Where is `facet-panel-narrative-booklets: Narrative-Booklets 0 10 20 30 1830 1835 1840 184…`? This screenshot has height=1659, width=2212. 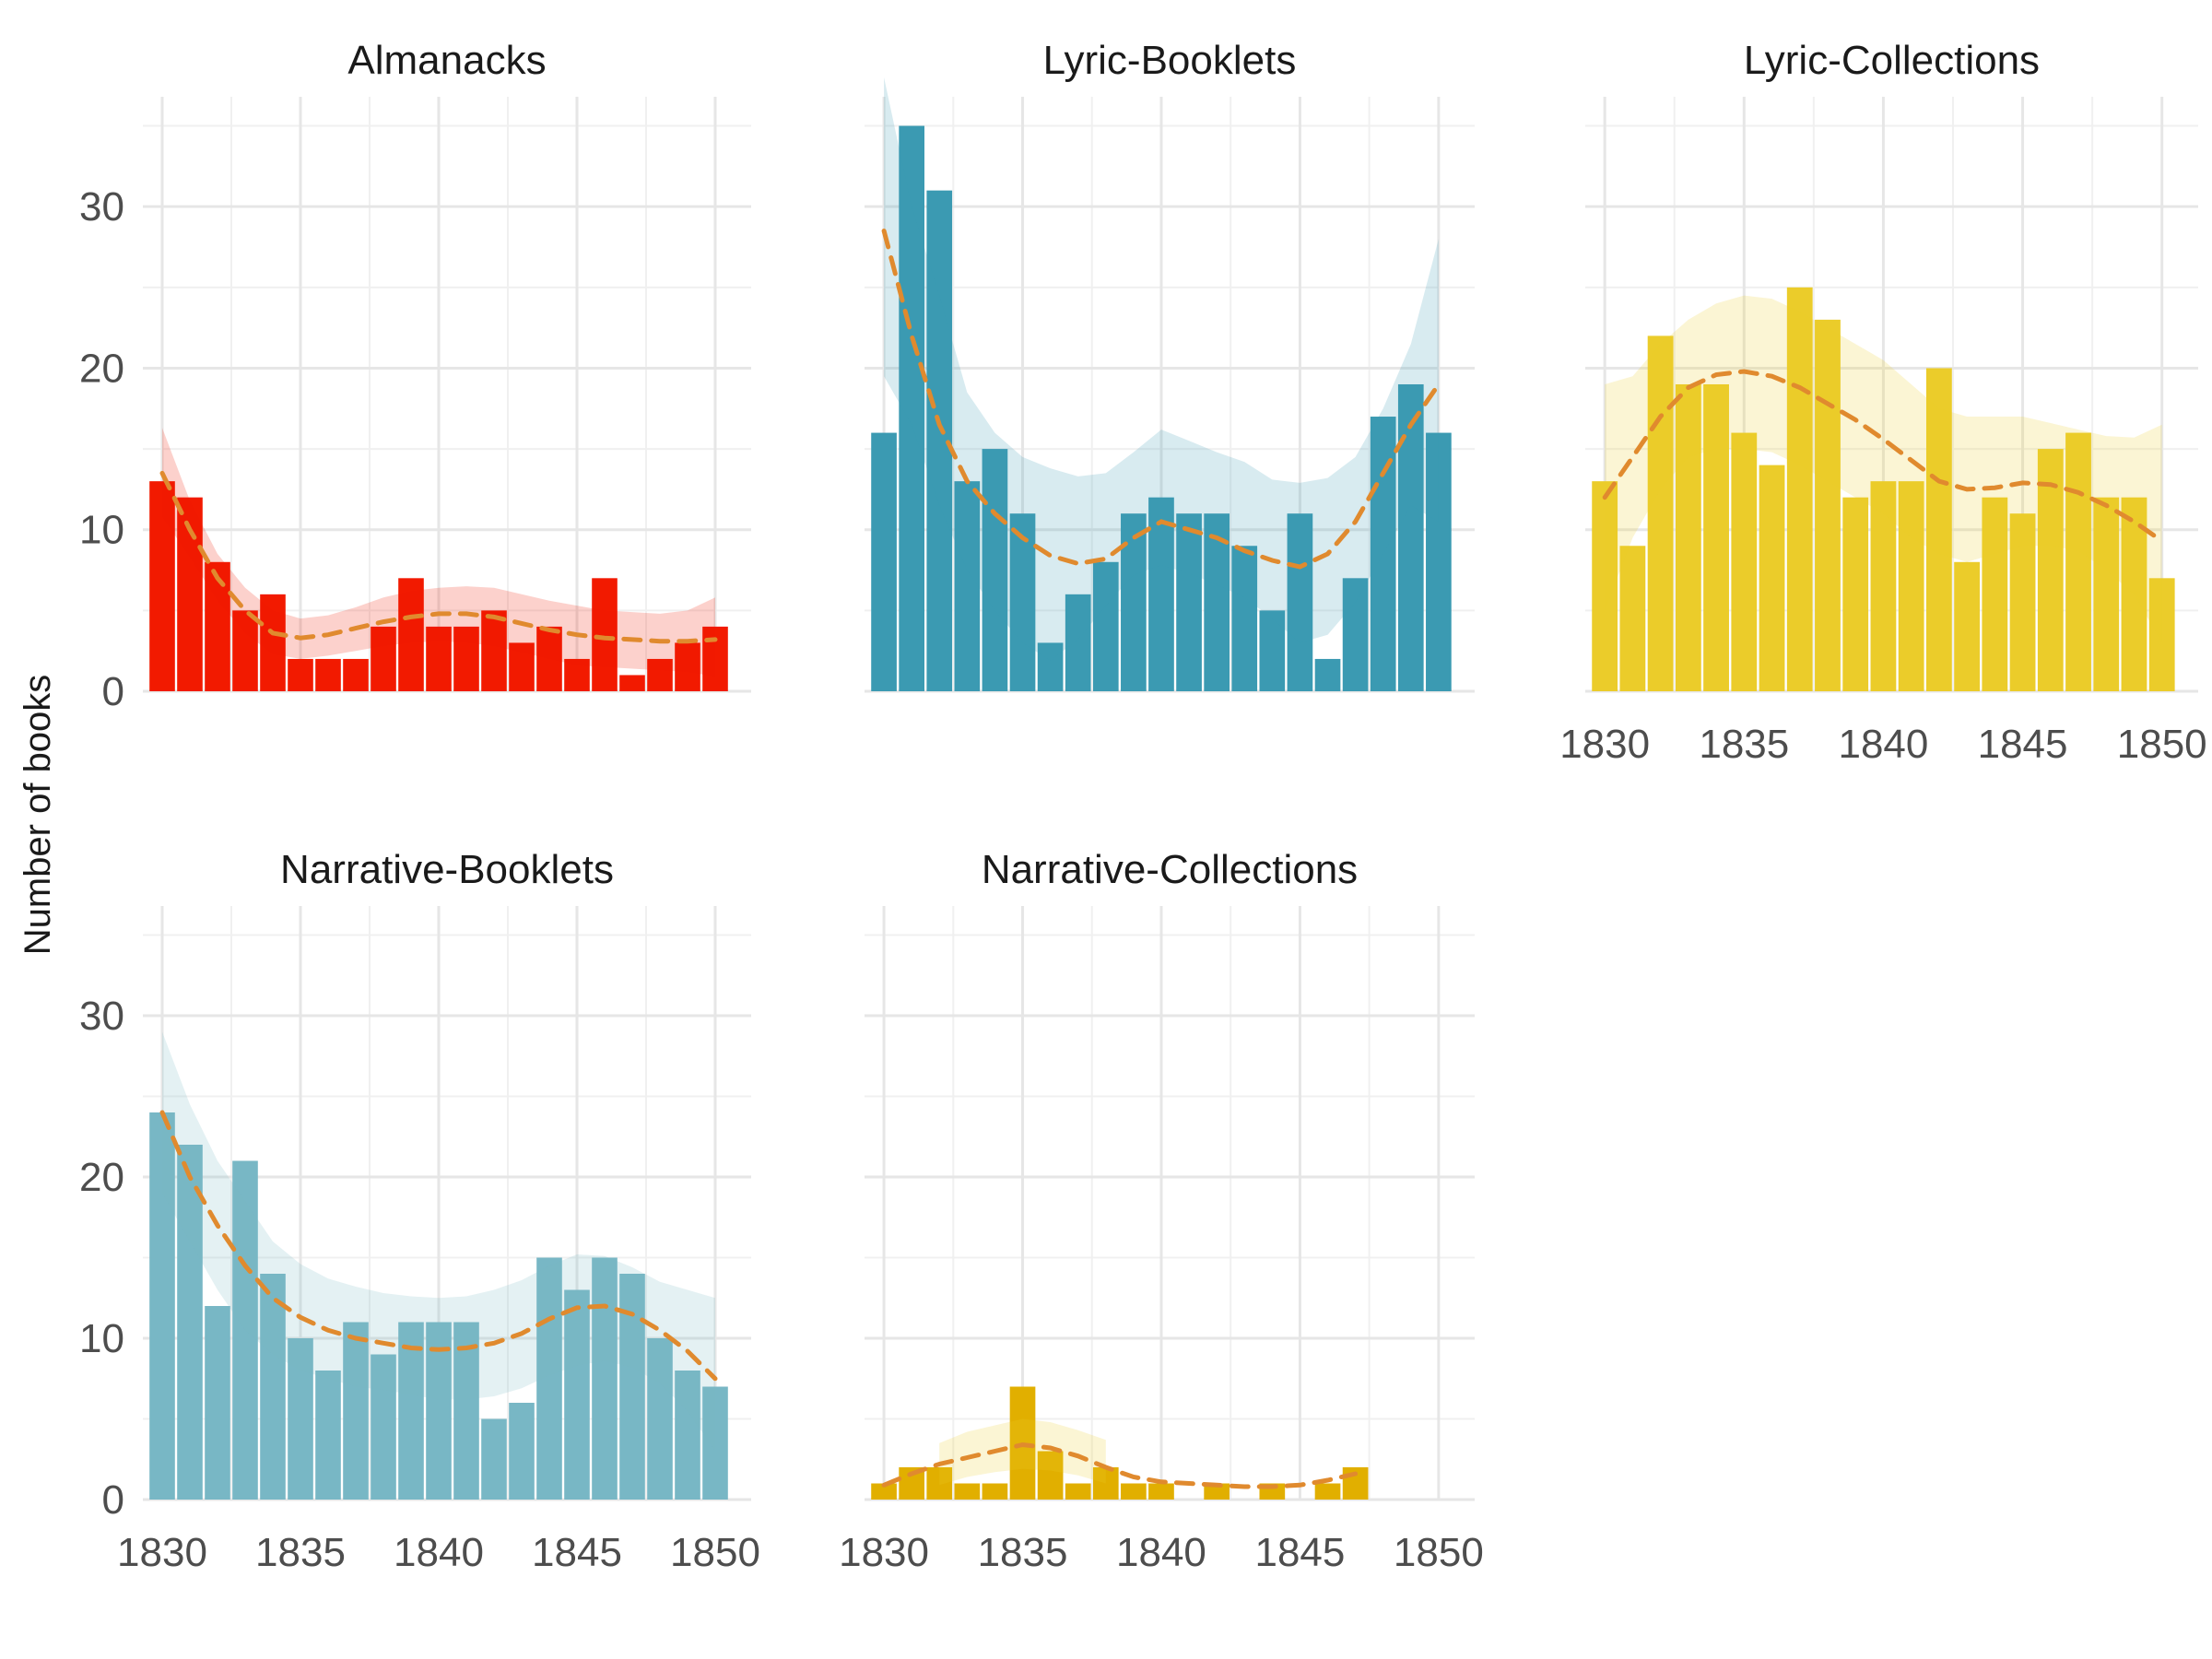 facet-panel-narrative-booklets: Narrative-Booklets 0 10 20 30 1830 1835 1840 184… is located at coordinates (419, 1211).